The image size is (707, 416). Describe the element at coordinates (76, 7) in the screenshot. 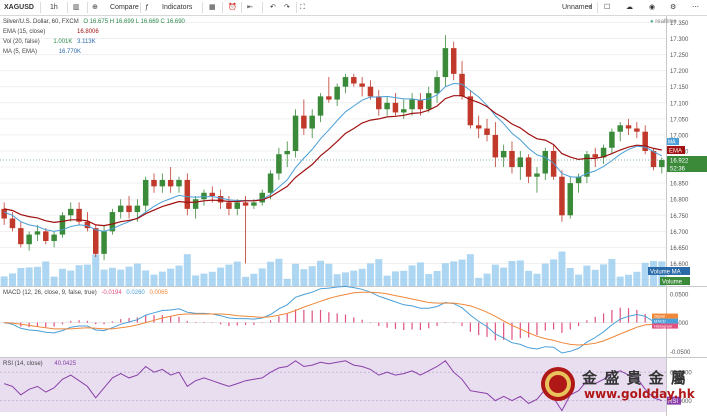

I see `candles-icon: ▥` at that location.